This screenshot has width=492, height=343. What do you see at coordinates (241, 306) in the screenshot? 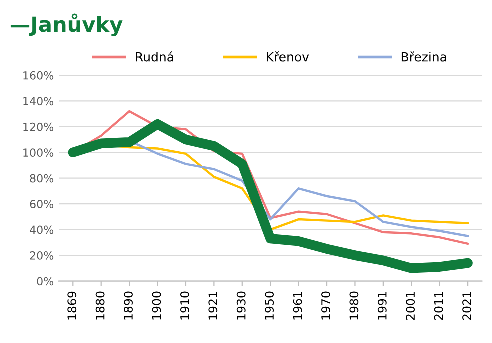
I see `x-tick-label: 1930` at bounding box center [241, 306].